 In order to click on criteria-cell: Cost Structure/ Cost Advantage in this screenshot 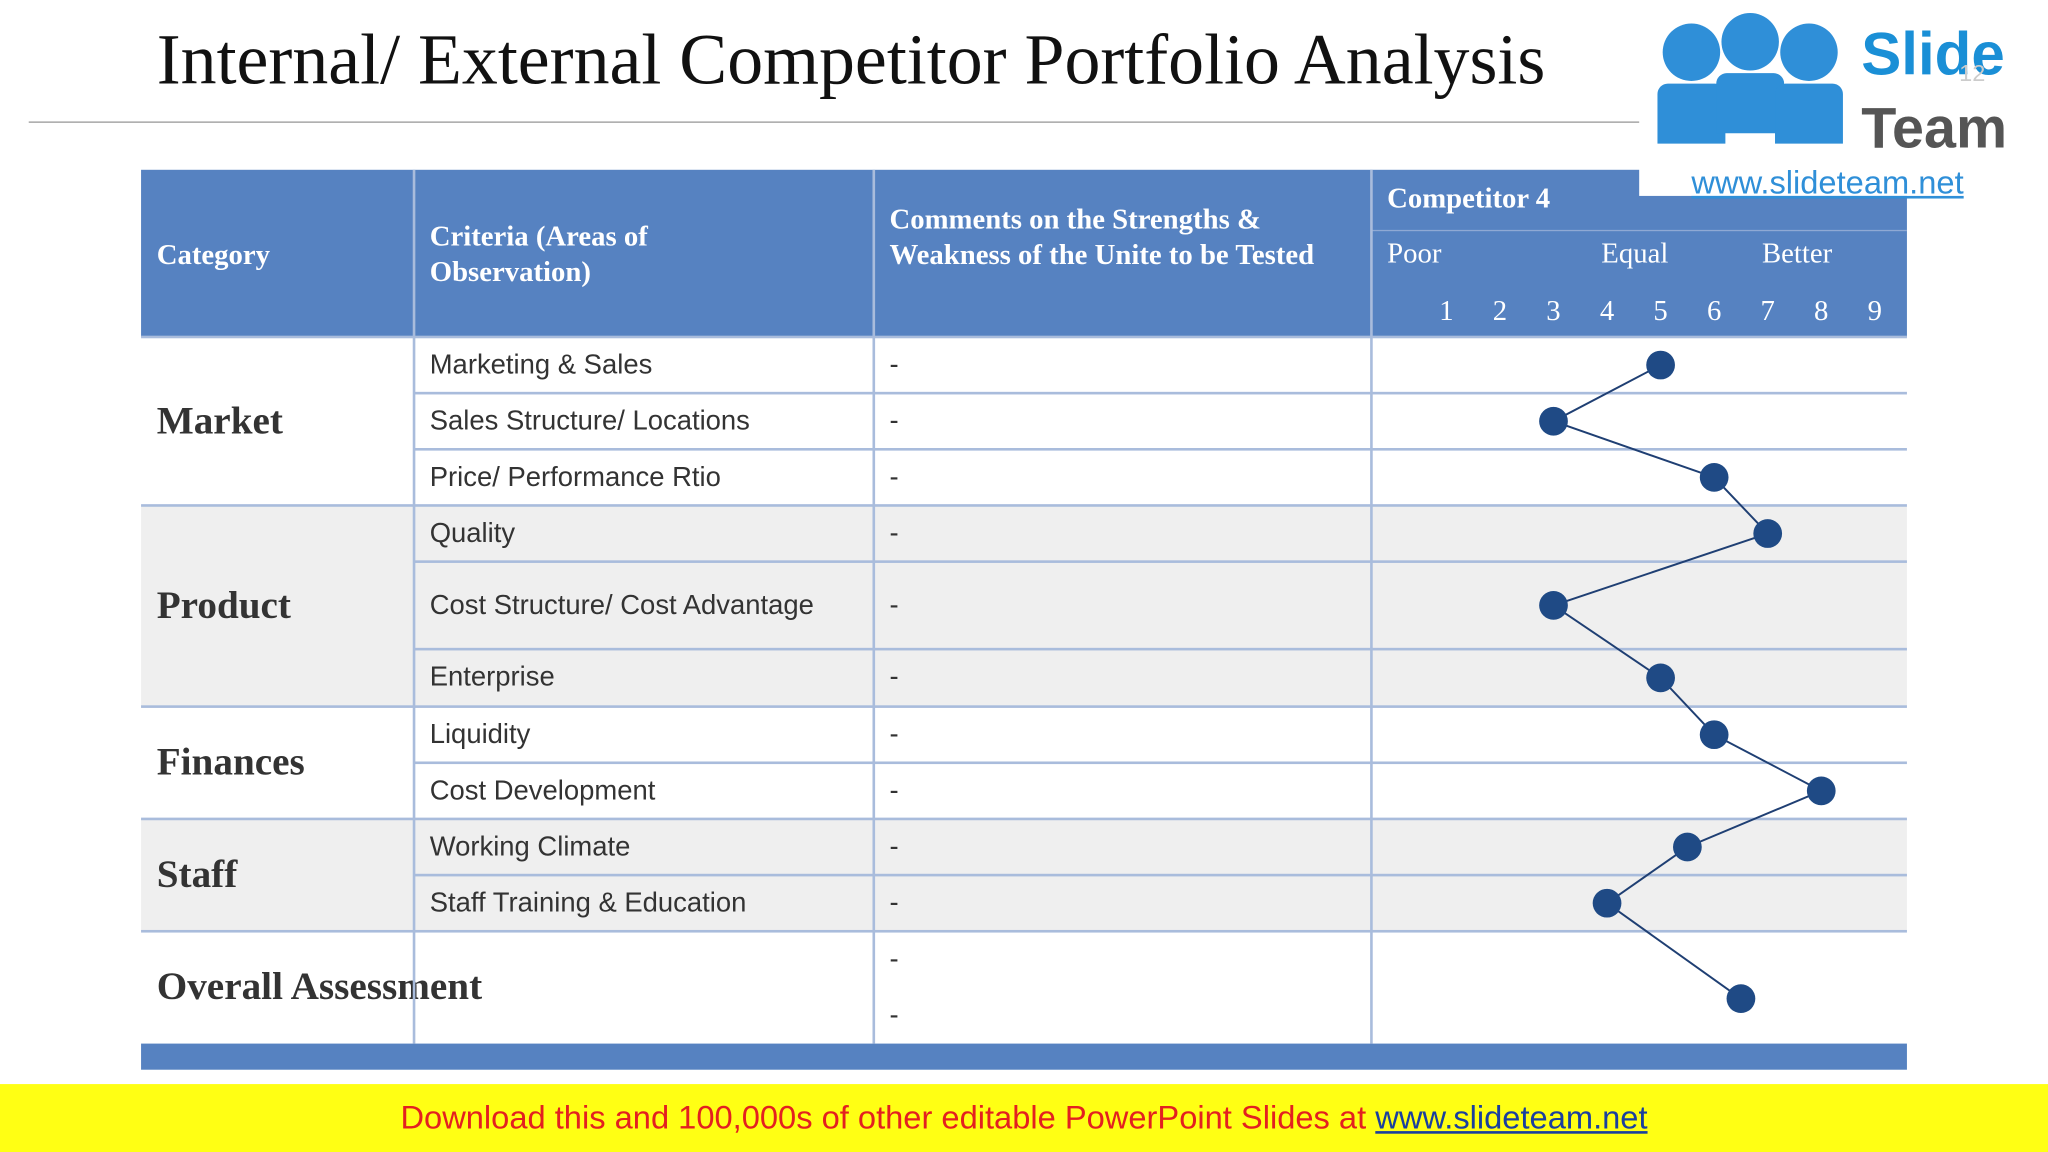, I will do `click(621, 605)`.